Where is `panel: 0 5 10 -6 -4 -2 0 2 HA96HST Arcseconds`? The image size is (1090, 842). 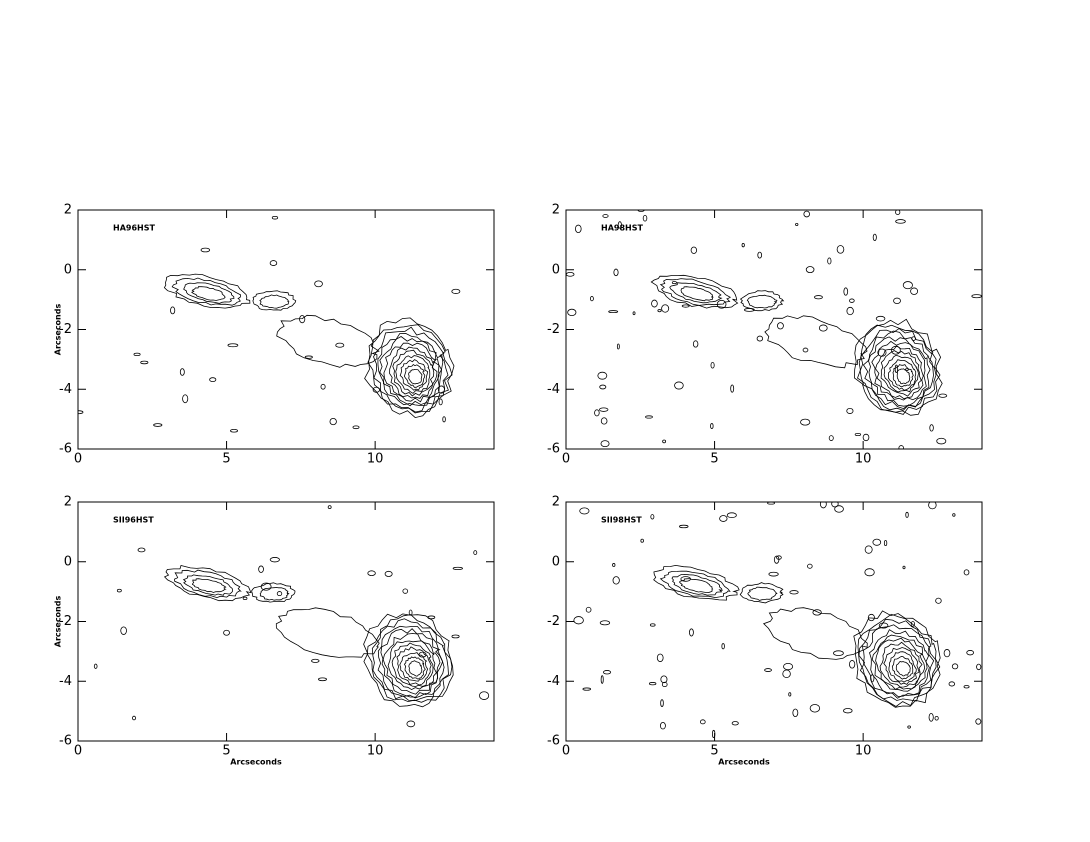 panel: 0 5 10 -6 -4 -2 0 2 HA96HST Arcseconds is located at coordinates (274, 335).